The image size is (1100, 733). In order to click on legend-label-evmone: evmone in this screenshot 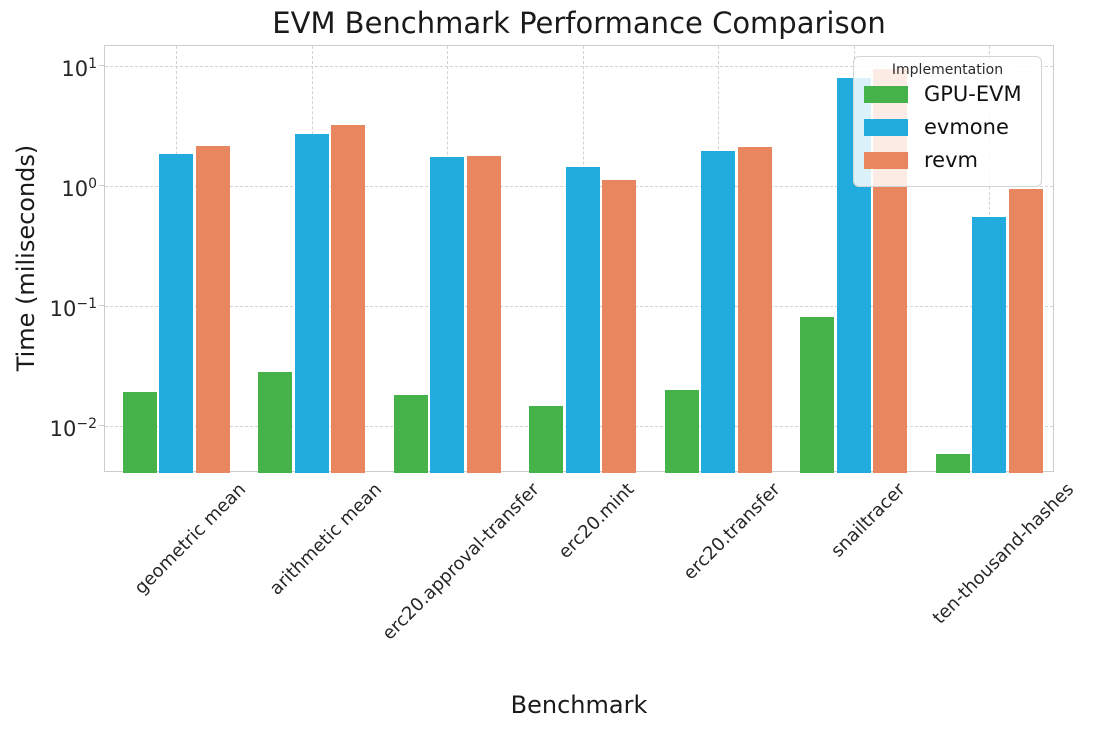, I will do `click(966, 127)`.